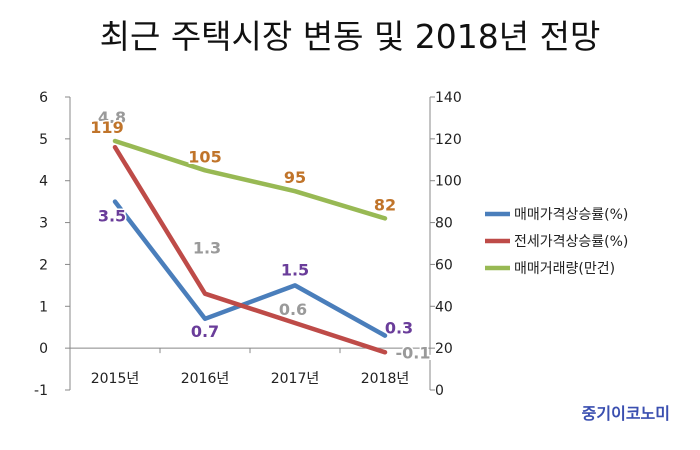 The height and width of the screenshot is (450, 700). What do you see at coordinates (115, 379) in the screenshot?
I see `category-label: 2015년` at bounding box center [115, 379].